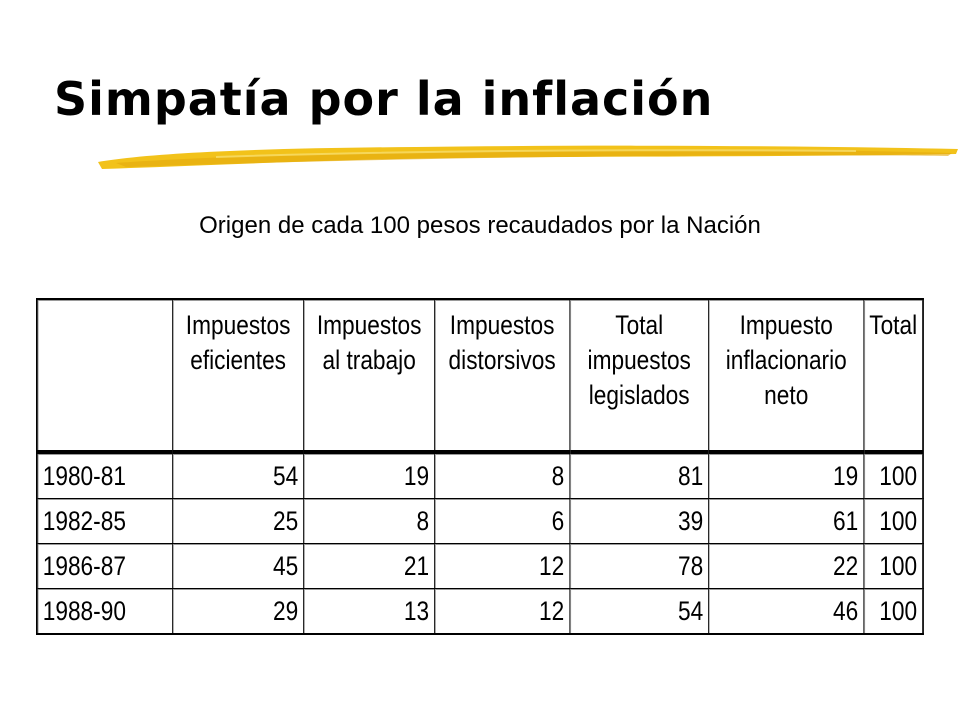 Image resolution: width=960 pixels, height=720 pixels. I want to click on header-total-legislated-taxes: Total impuestos legislados, so click(639, 376).